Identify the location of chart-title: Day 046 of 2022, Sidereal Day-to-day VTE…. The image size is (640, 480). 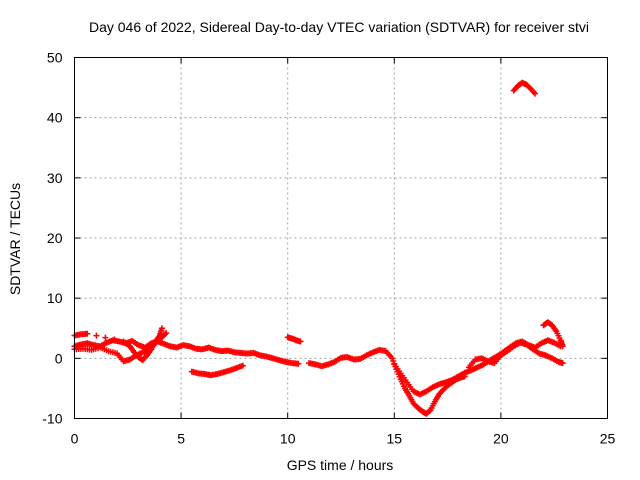
(339, 27).